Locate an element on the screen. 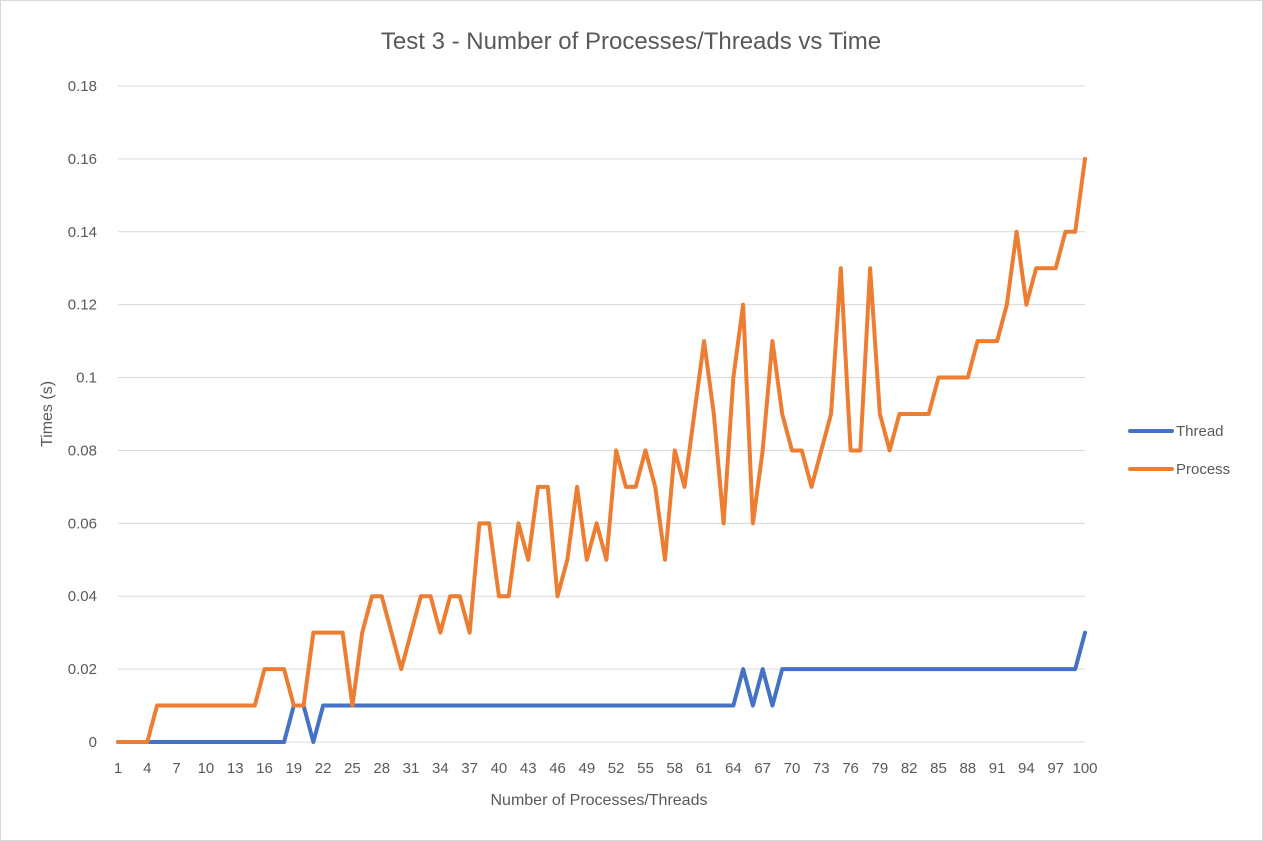 The width and height of the screenshot is (1263, 841). x-tick-label: 88 is located at coordinates (967, 768).